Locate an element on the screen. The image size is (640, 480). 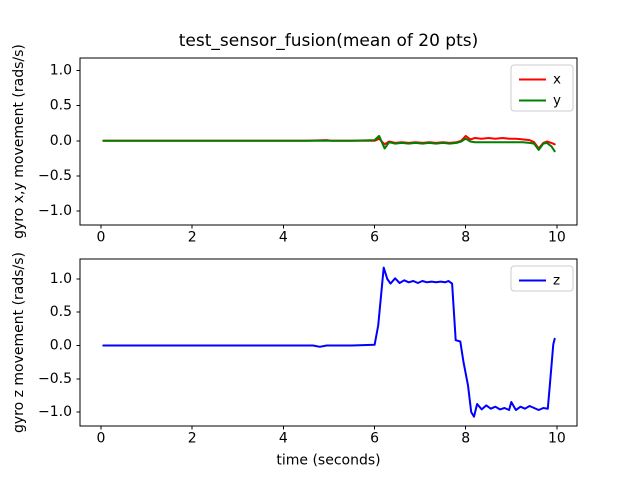
legend-label-z: z is located at coordinates (556, 281).